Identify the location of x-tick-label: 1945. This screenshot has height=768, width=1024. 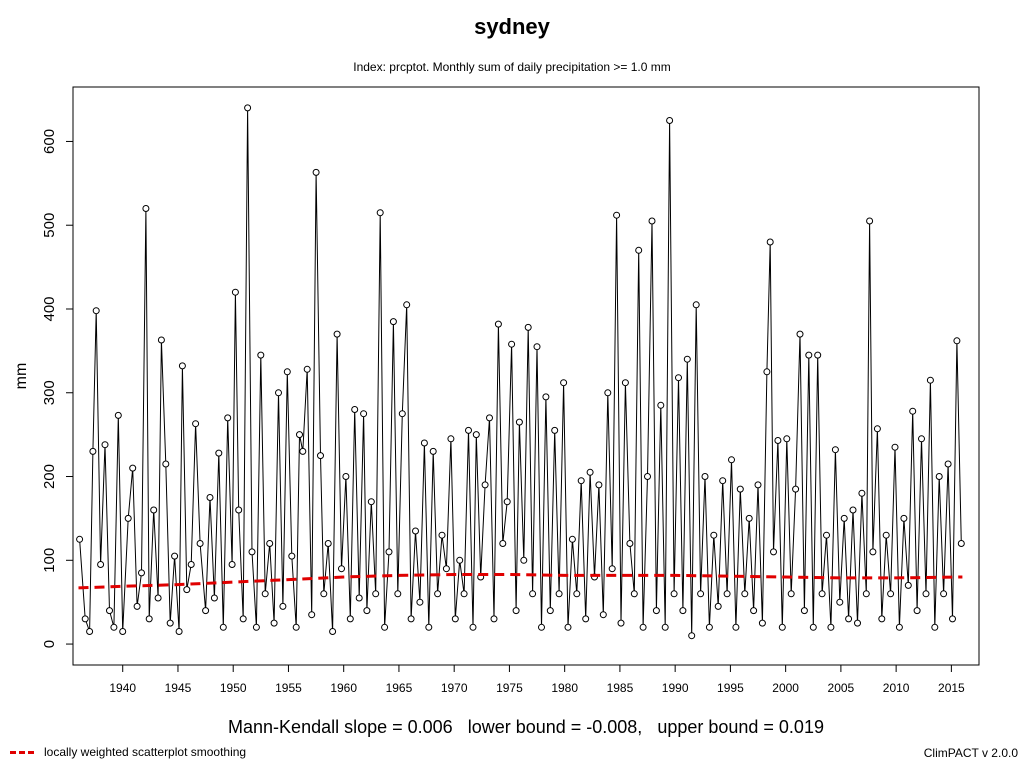
(178, 688).